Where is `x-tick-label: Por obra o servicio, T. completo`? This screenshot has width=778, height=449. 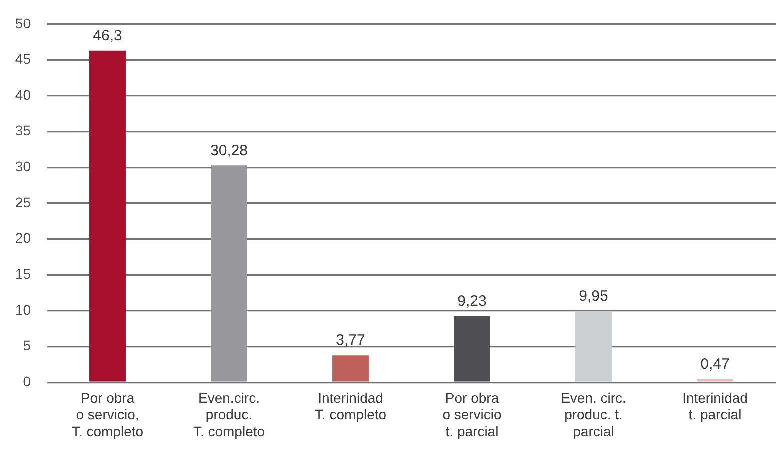 x-tick-label: Por obra o servicio, T. completo is located at coordinates (108, 415).